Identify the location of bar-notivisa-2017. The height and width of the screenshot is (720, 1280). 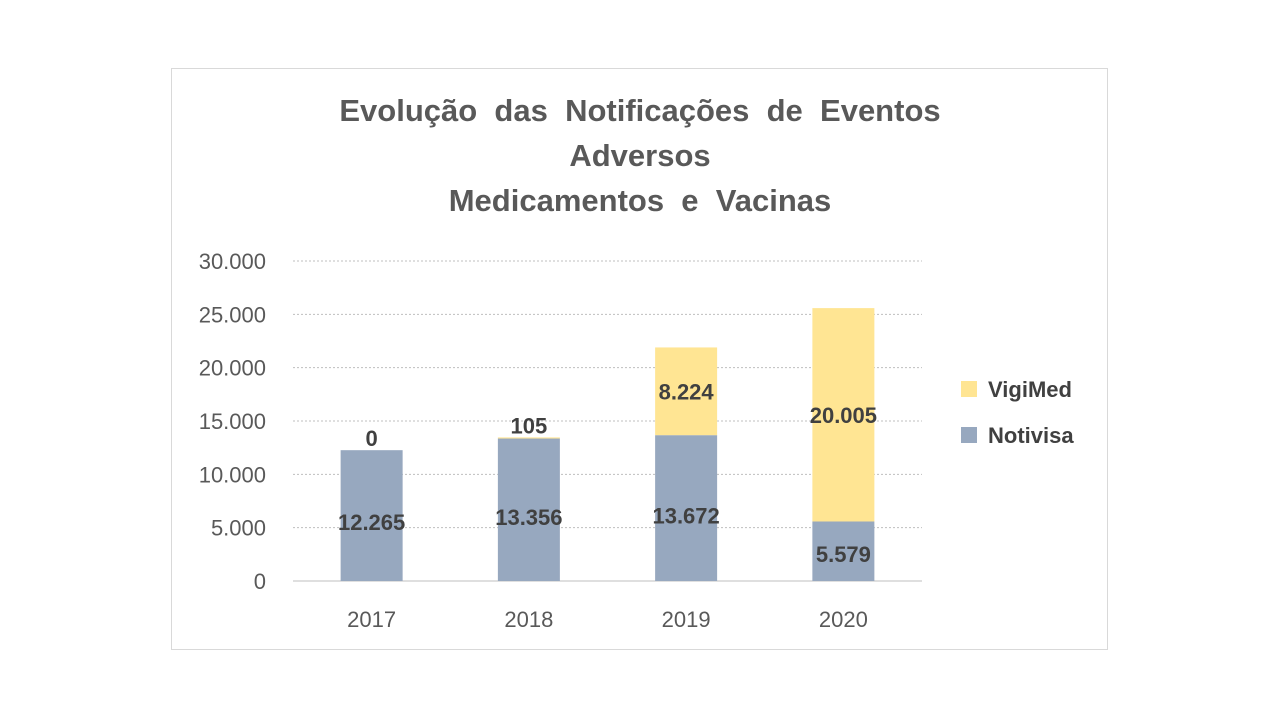
(371, 515).